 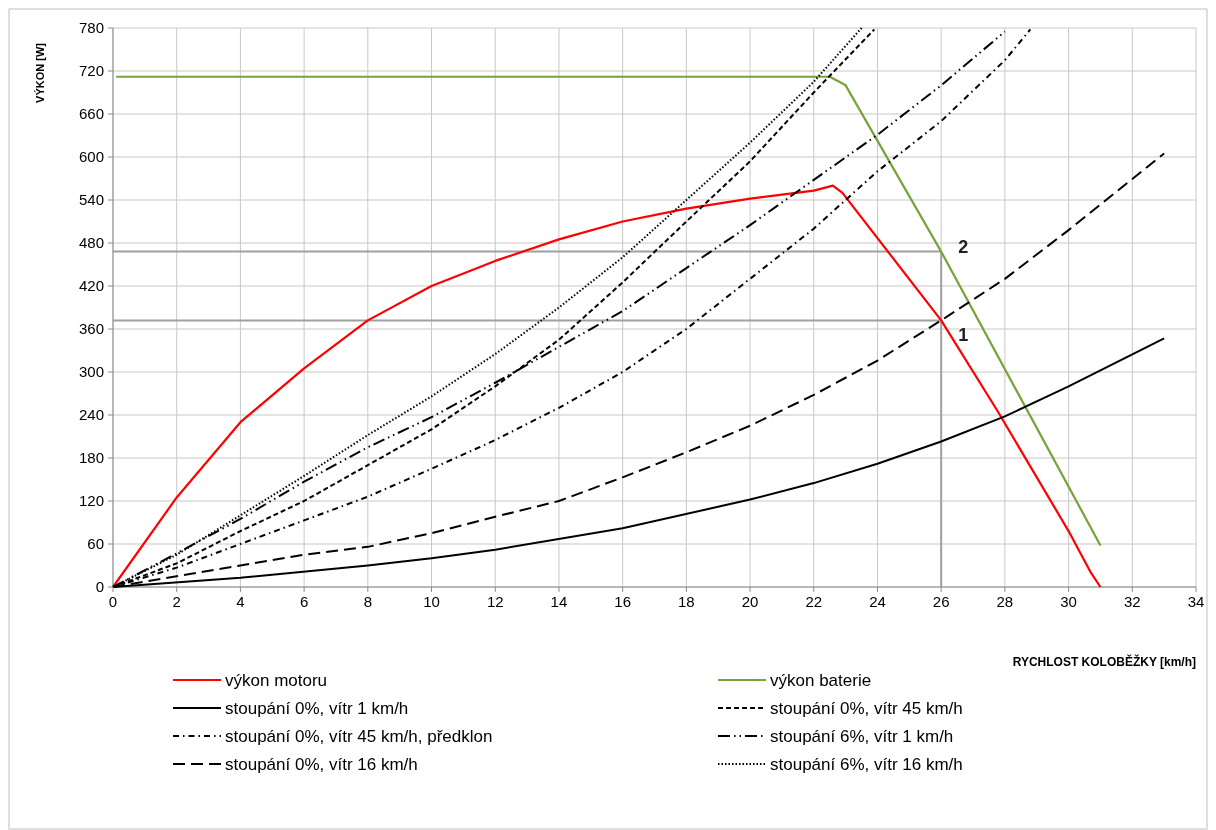 What do you see at coordinates (1196, 601) in the screenshot?
I see `x-tick-label: 34` at bounding box center [1196, 601].